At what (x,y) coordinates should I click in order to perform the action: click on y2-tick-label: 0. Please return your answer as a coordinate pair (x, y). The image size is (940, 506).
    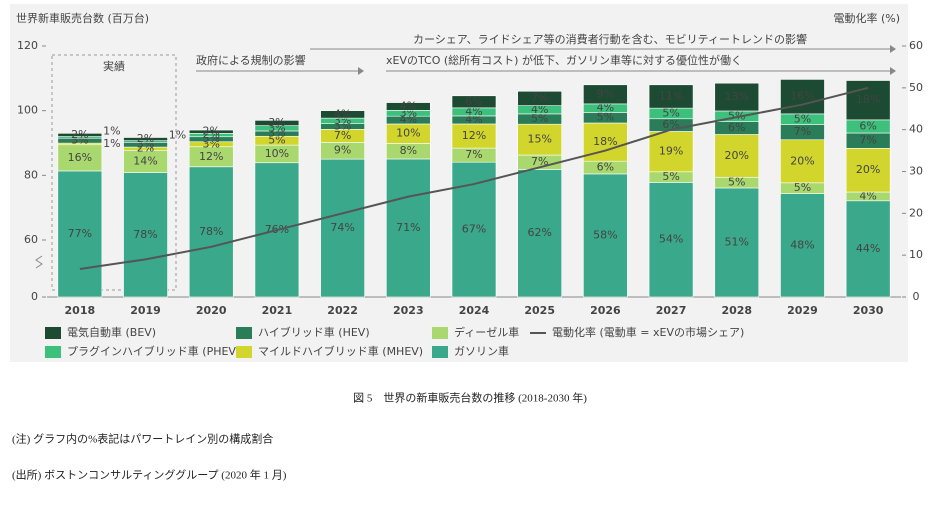
    Looking at the image, I should click on (916, 296).